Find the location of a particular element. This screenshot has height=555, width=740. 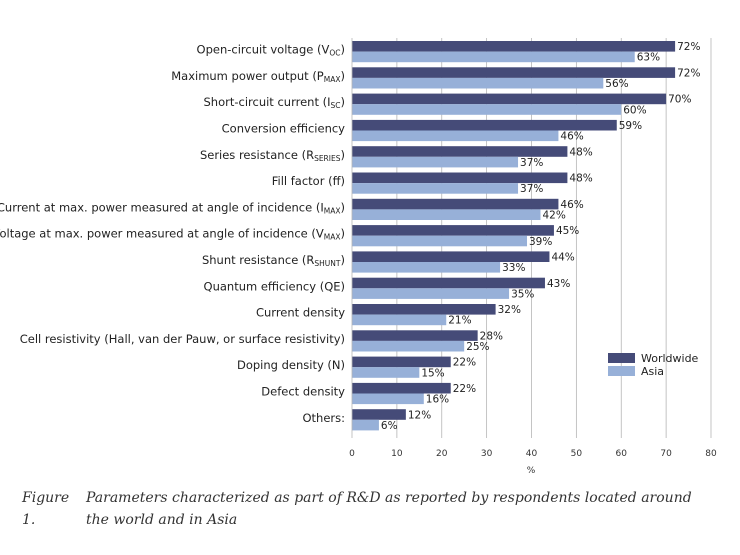

value-label: 15% is located at coordinates (432, 373).